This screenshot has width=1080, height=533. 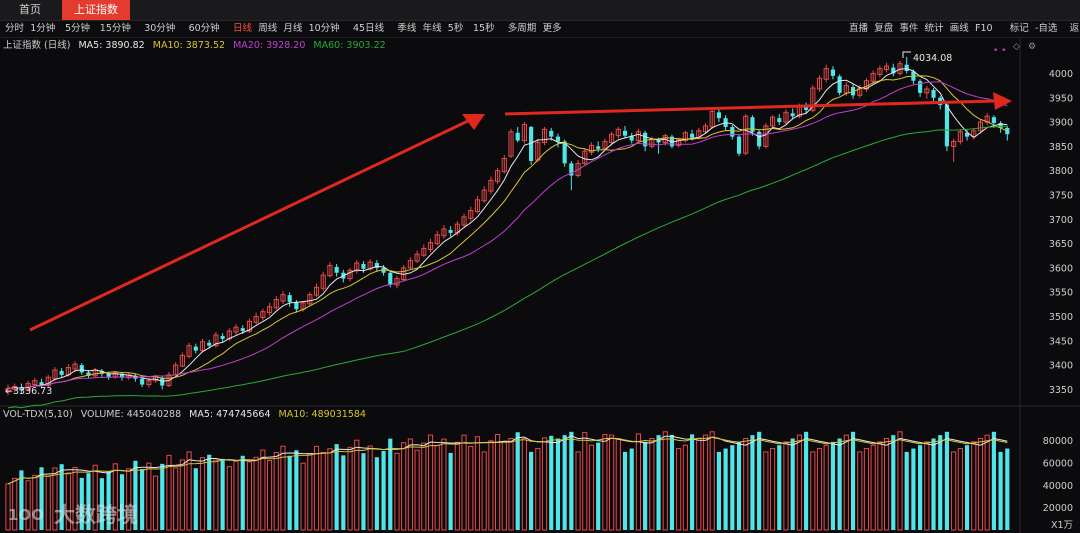 I want to click on tab-shanghai-index: 上证指数, so click(x=96, y=10).